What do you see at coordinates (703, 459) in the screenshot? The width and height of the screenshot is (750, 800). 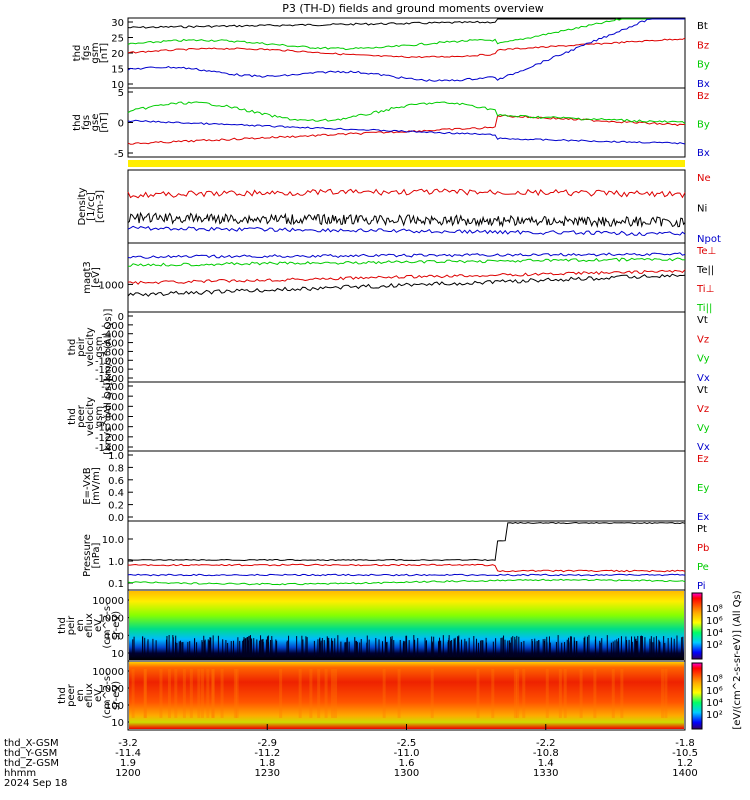 I see `efield-legend-item: Ez` at bounding box center [703, 459].